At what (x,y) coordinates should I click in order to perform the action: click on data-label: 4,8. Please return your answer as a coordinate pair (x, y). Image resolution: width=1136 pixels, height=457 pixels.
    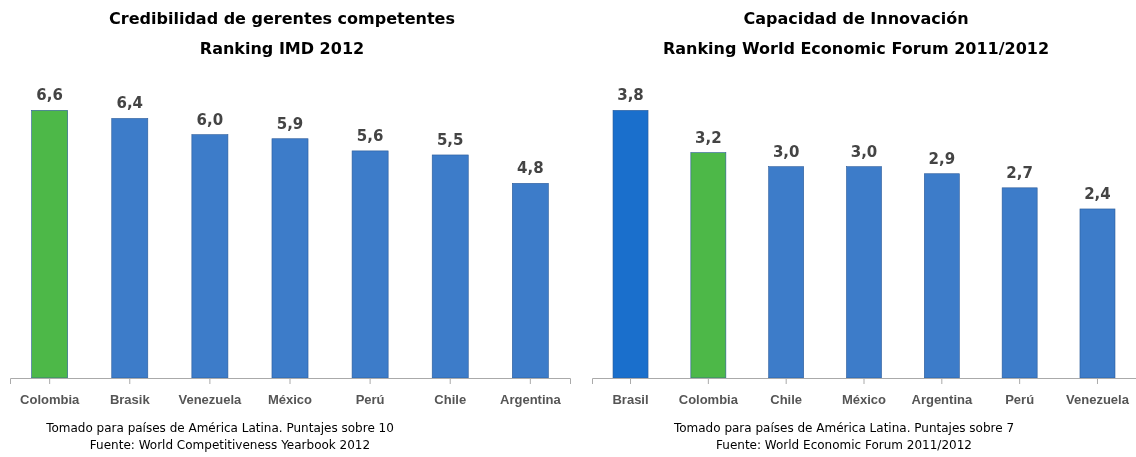
    Looking at the image, I should click on (530, 168).